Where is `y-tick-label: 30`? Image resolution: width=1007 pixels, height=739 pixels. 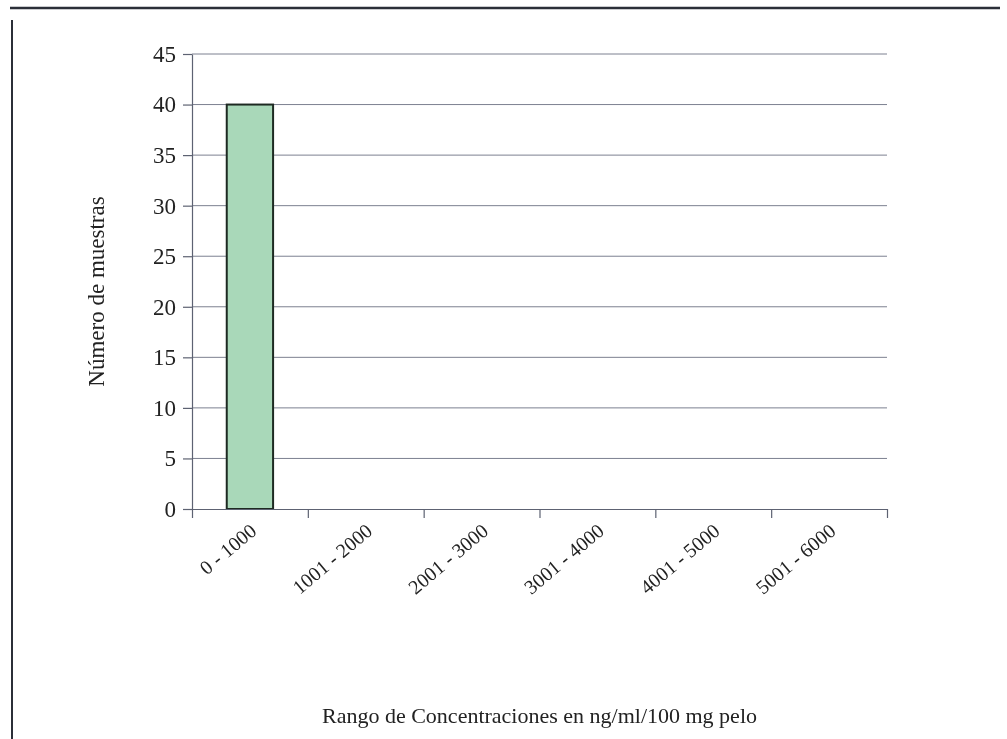 y-tick-label: 30 is located at coordinates (164, 206).